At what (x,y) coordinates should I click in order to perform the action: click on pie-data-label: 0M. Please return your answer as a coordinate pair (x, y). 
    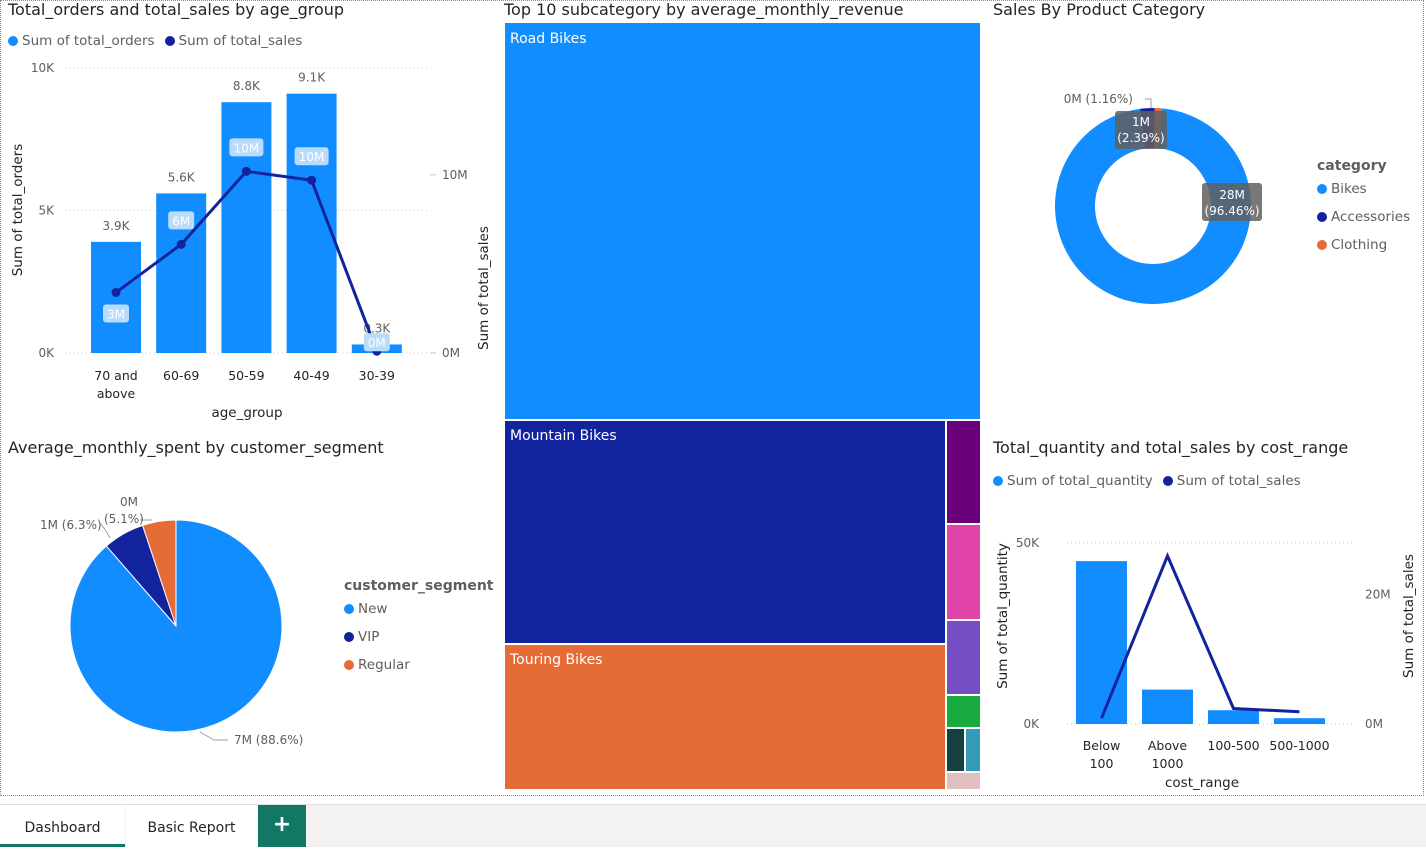
    Looking at the image, I should click on (129, 502).